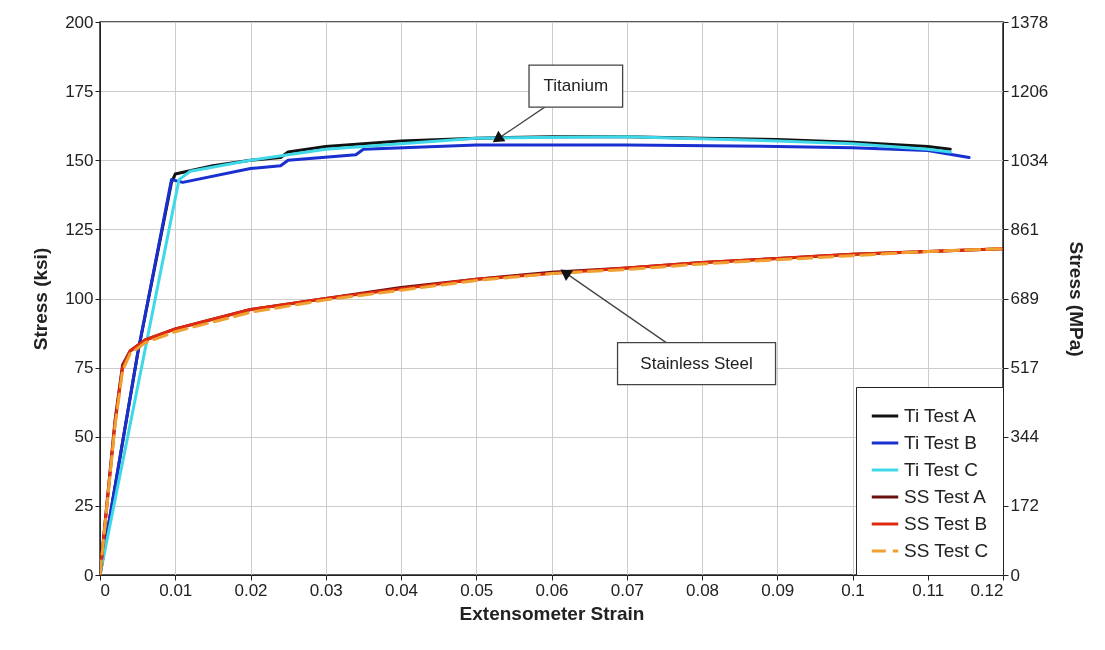 Image resolution: width=1105 pixels, height=650 pixels. Describe the element at coordinates (627, 590) in the screenshot. I see `x-tick-label: 0.07` at that location.